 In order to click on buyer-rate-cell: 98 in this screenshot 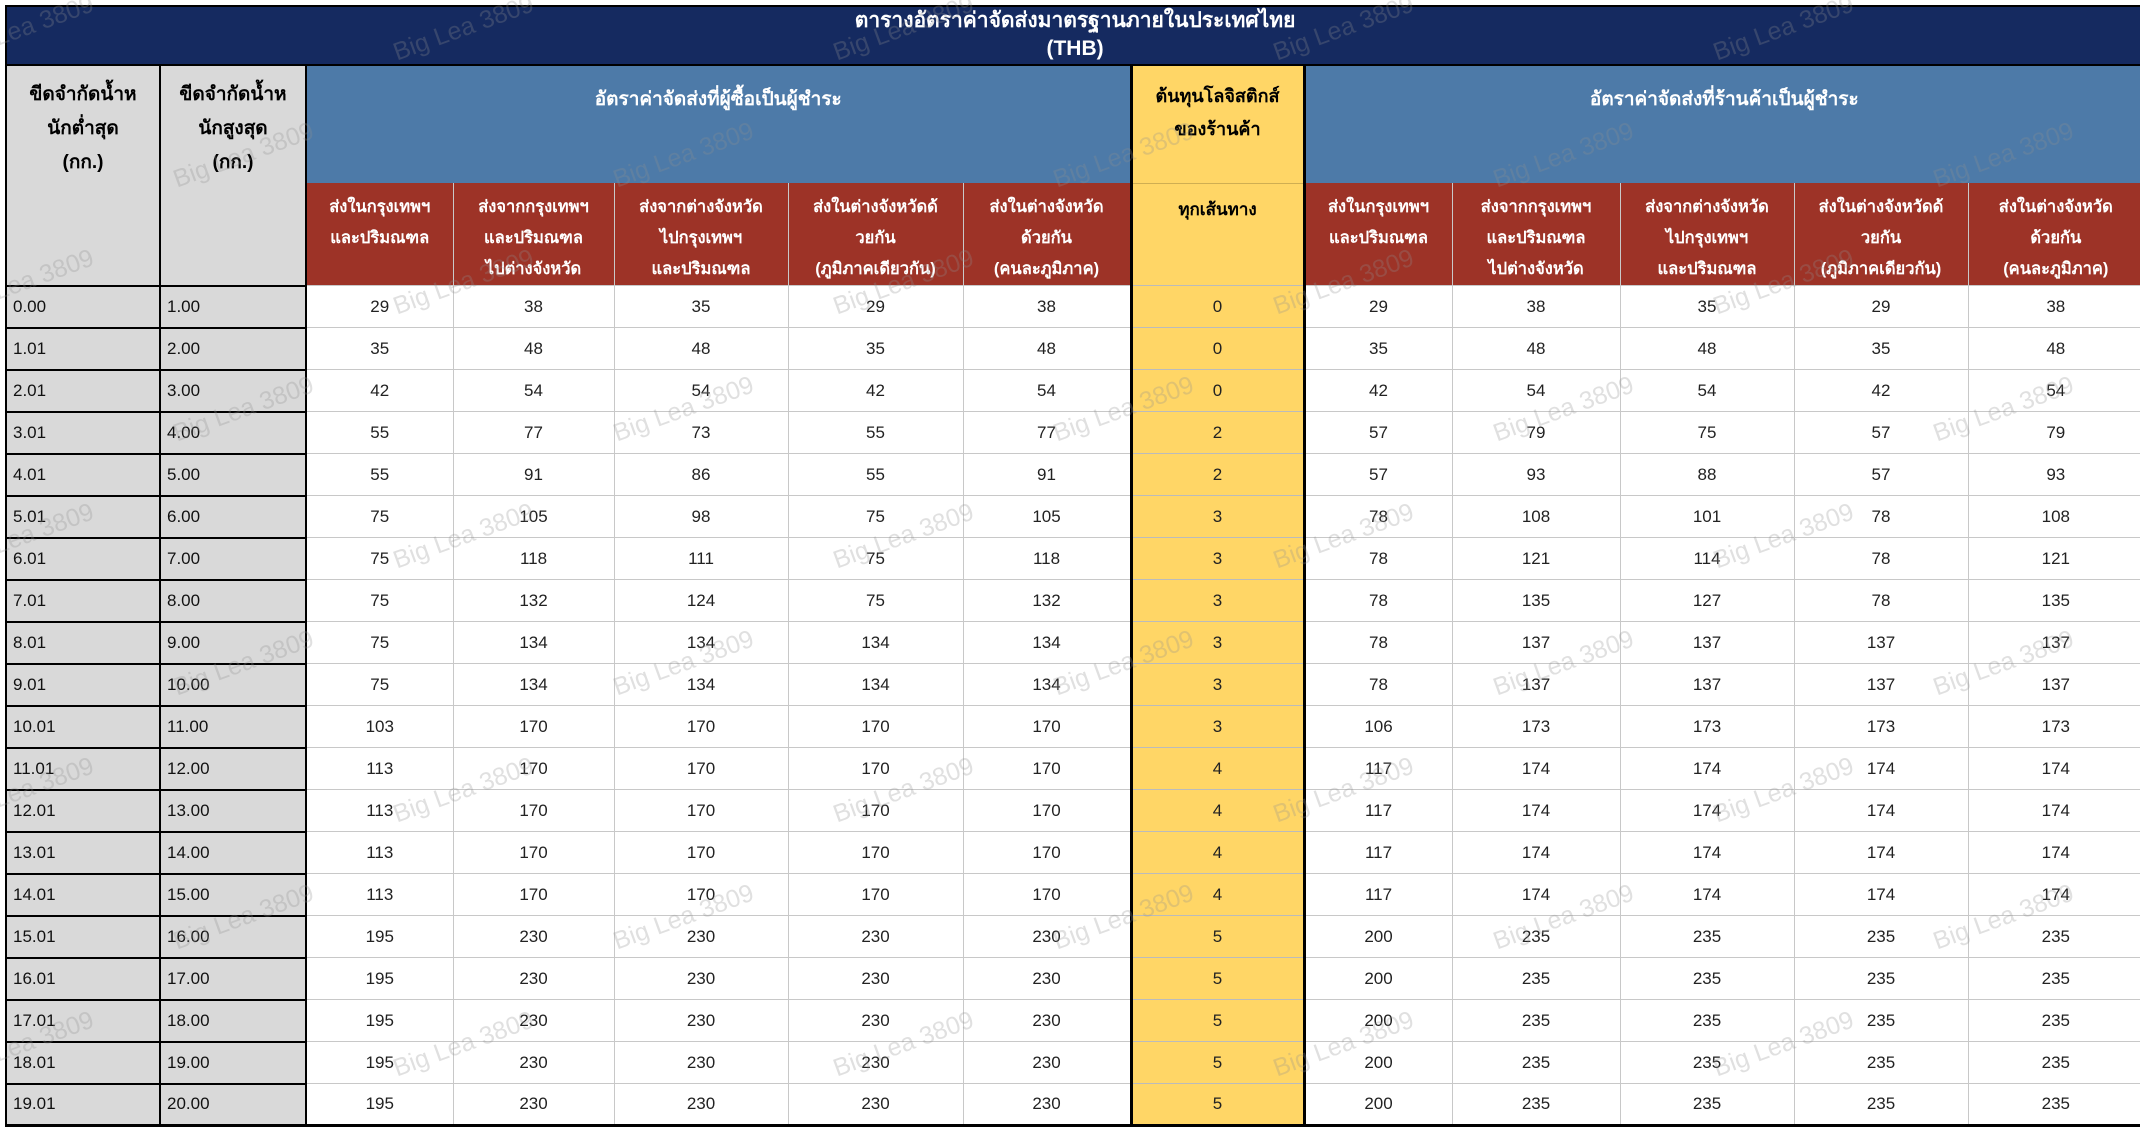, I will do `click(701, 517)`.